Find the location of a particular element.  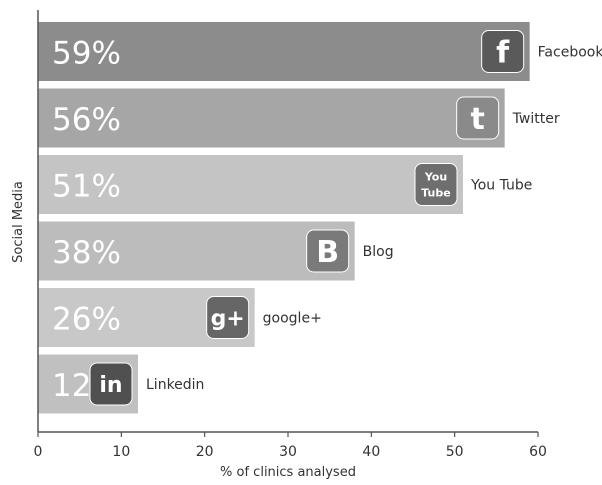

x-tick-label: 0 is located at coordinates (38, 452).